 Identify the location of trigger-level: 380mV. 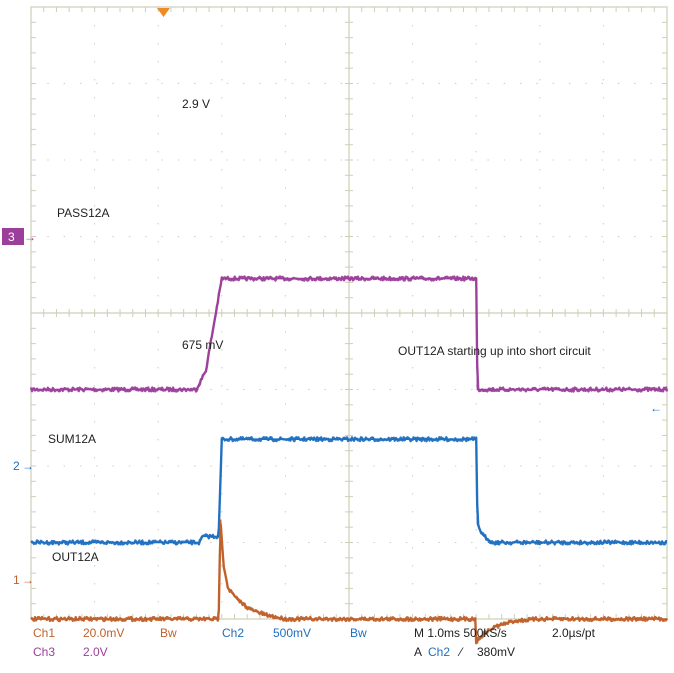
(496, 652).